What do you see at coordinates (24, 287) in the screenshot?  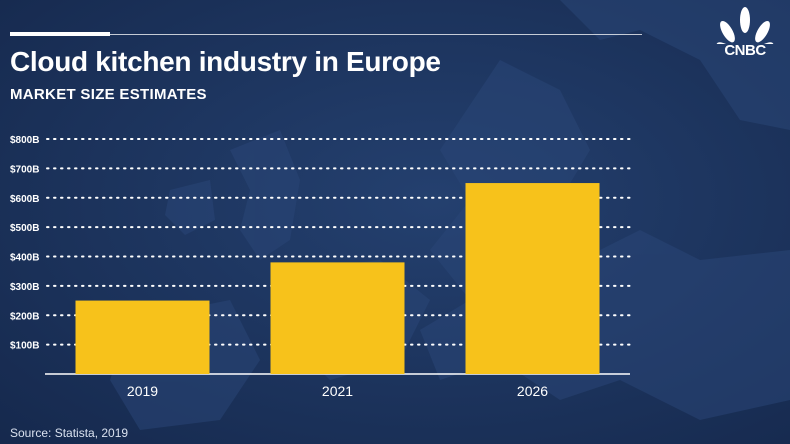 I see `y-tick-label: $300B` at bounding box center [24, 287].